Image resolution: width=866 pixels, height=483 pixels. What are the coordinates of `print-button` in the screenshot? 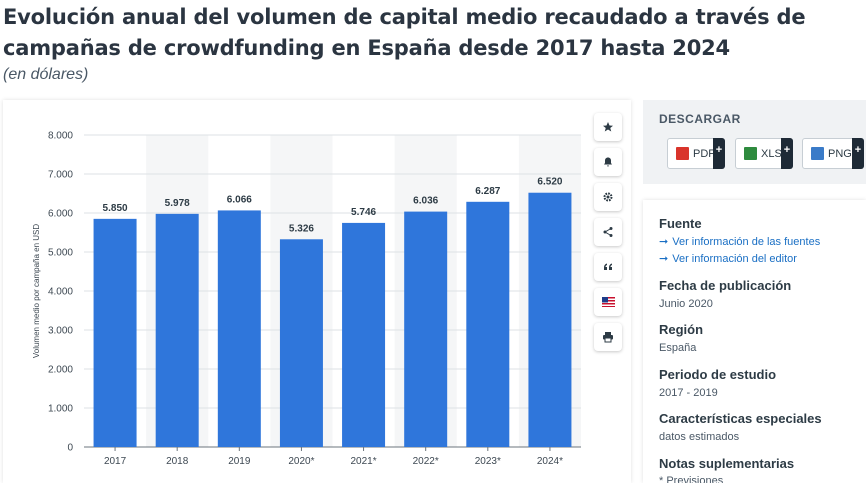 It's located at (608, 337).